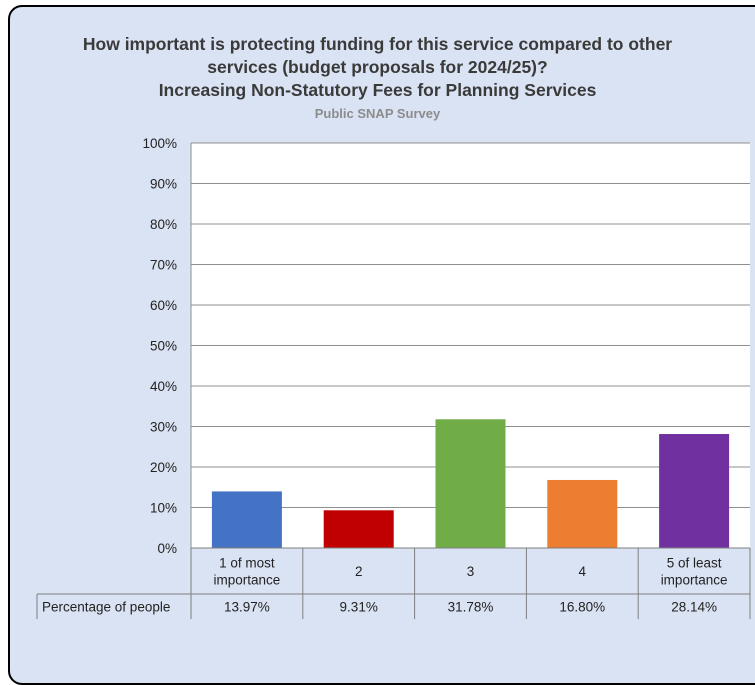 This screenshot has width=755, height=685. Describe the element at coordinates (583, 571) in the screenshot. I see `x-category-label: 4` at that location.